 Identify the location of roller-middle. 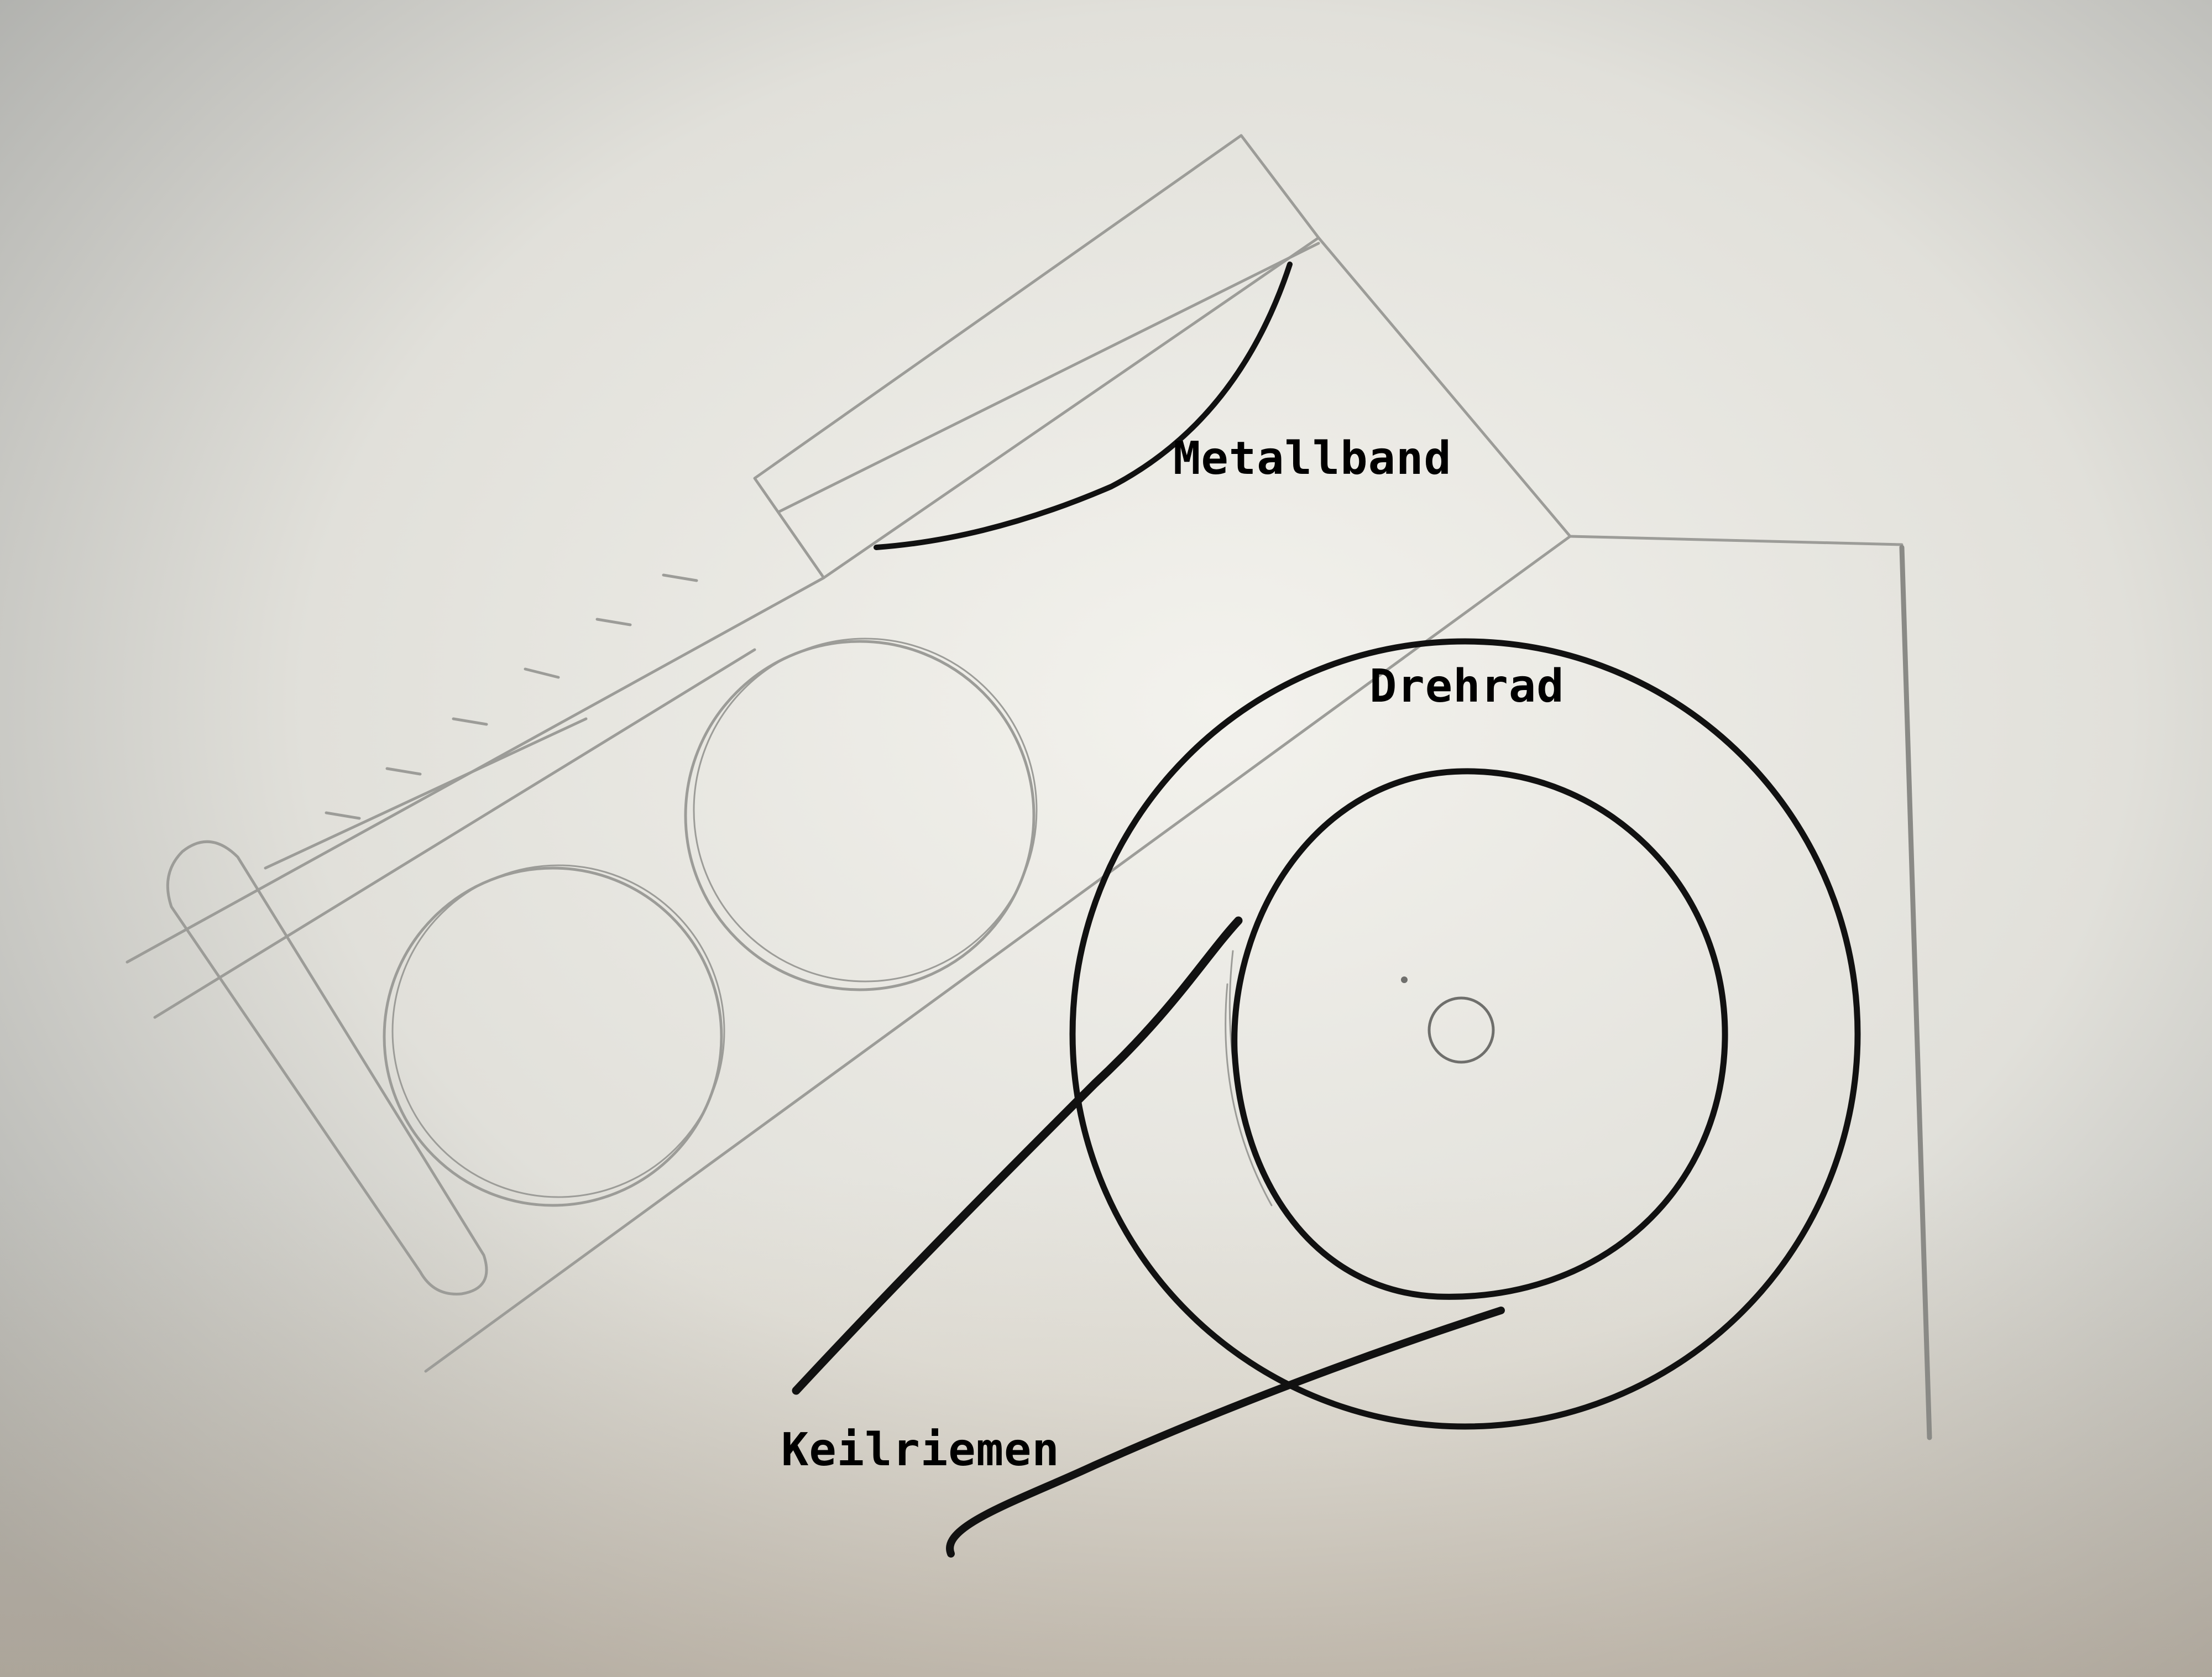
(860, 815).